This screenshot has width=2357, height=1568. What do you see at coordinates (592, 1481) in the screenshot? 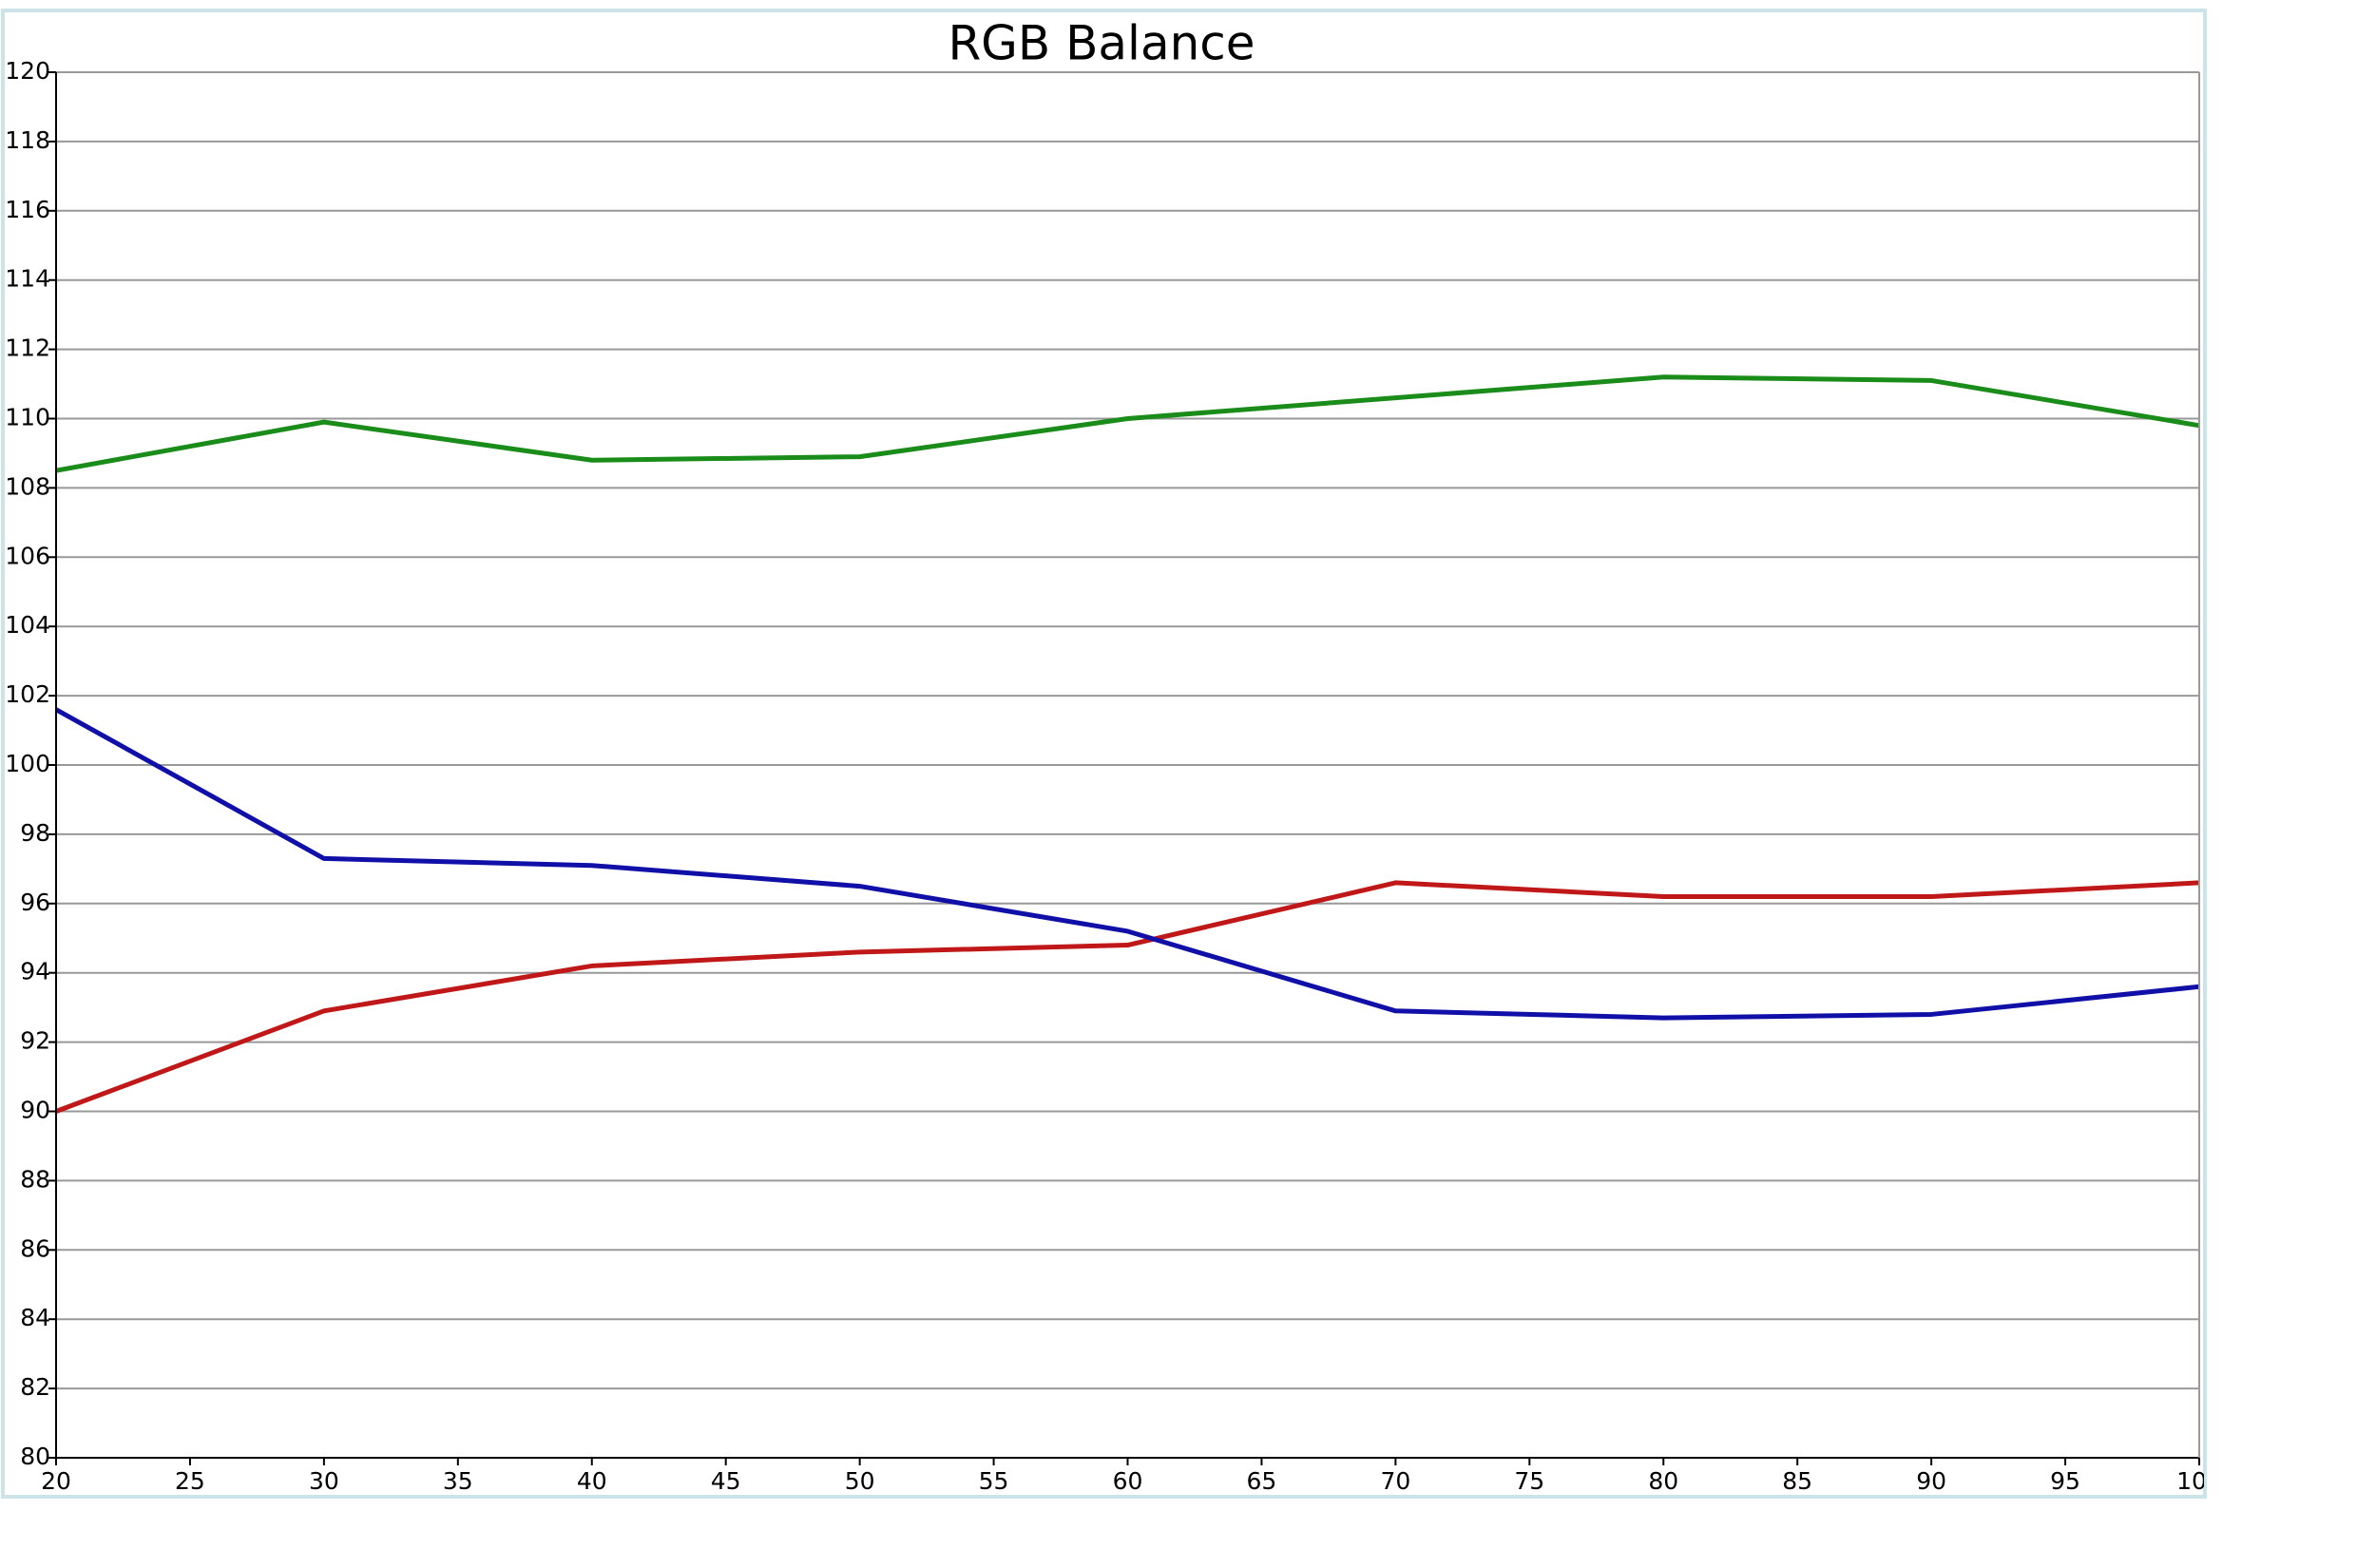
I see `x-tick-label: 40` at bounding box center [592, 1481].